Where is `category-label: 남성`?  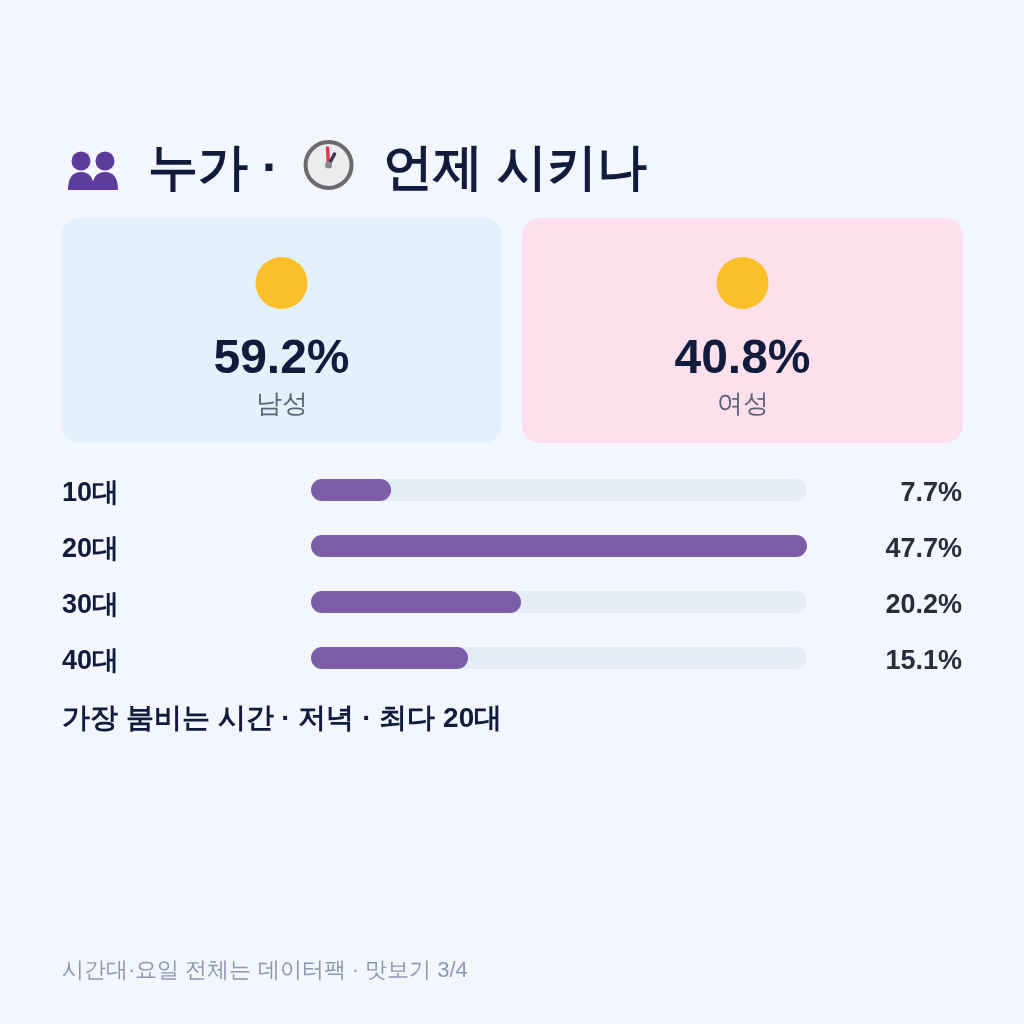 category-label: 남성 is located at coordinates (281, 403).